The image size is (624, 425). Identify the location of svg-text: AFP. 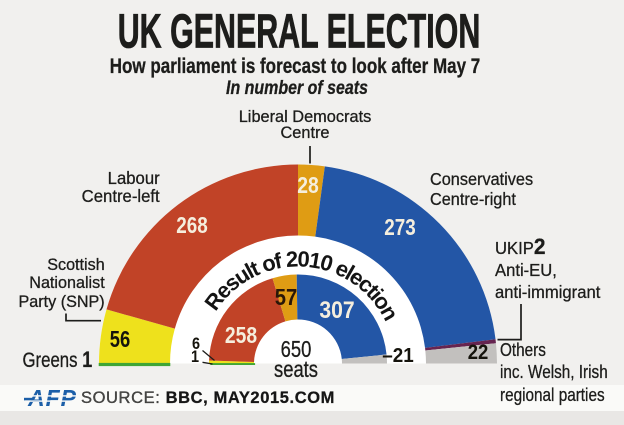
(52, 398).